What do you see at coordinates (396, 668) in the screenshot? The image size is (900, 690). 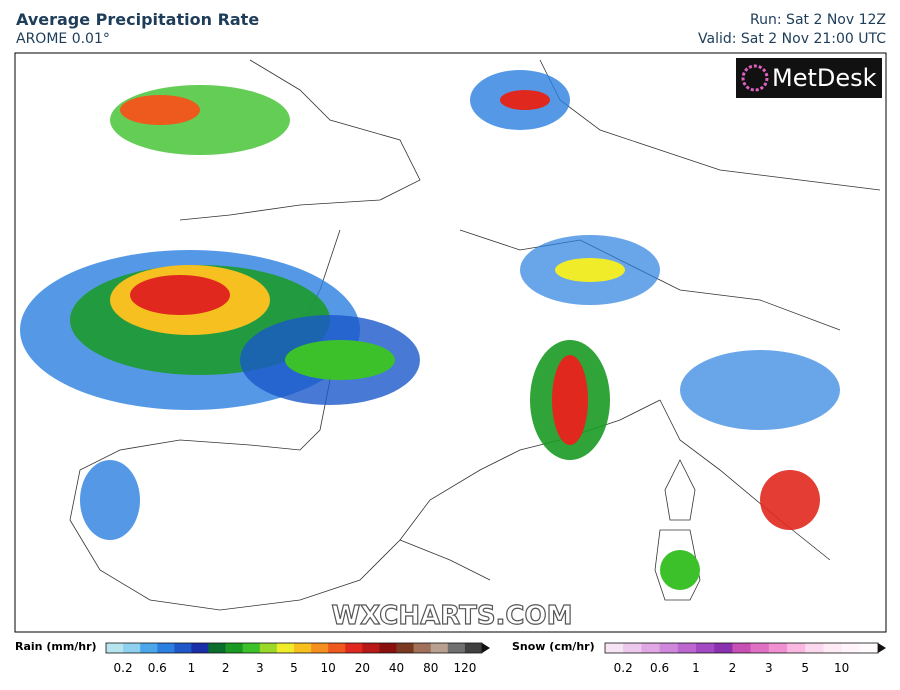 I see `legend-tick-label: 40` at bounding box center [396, 668].